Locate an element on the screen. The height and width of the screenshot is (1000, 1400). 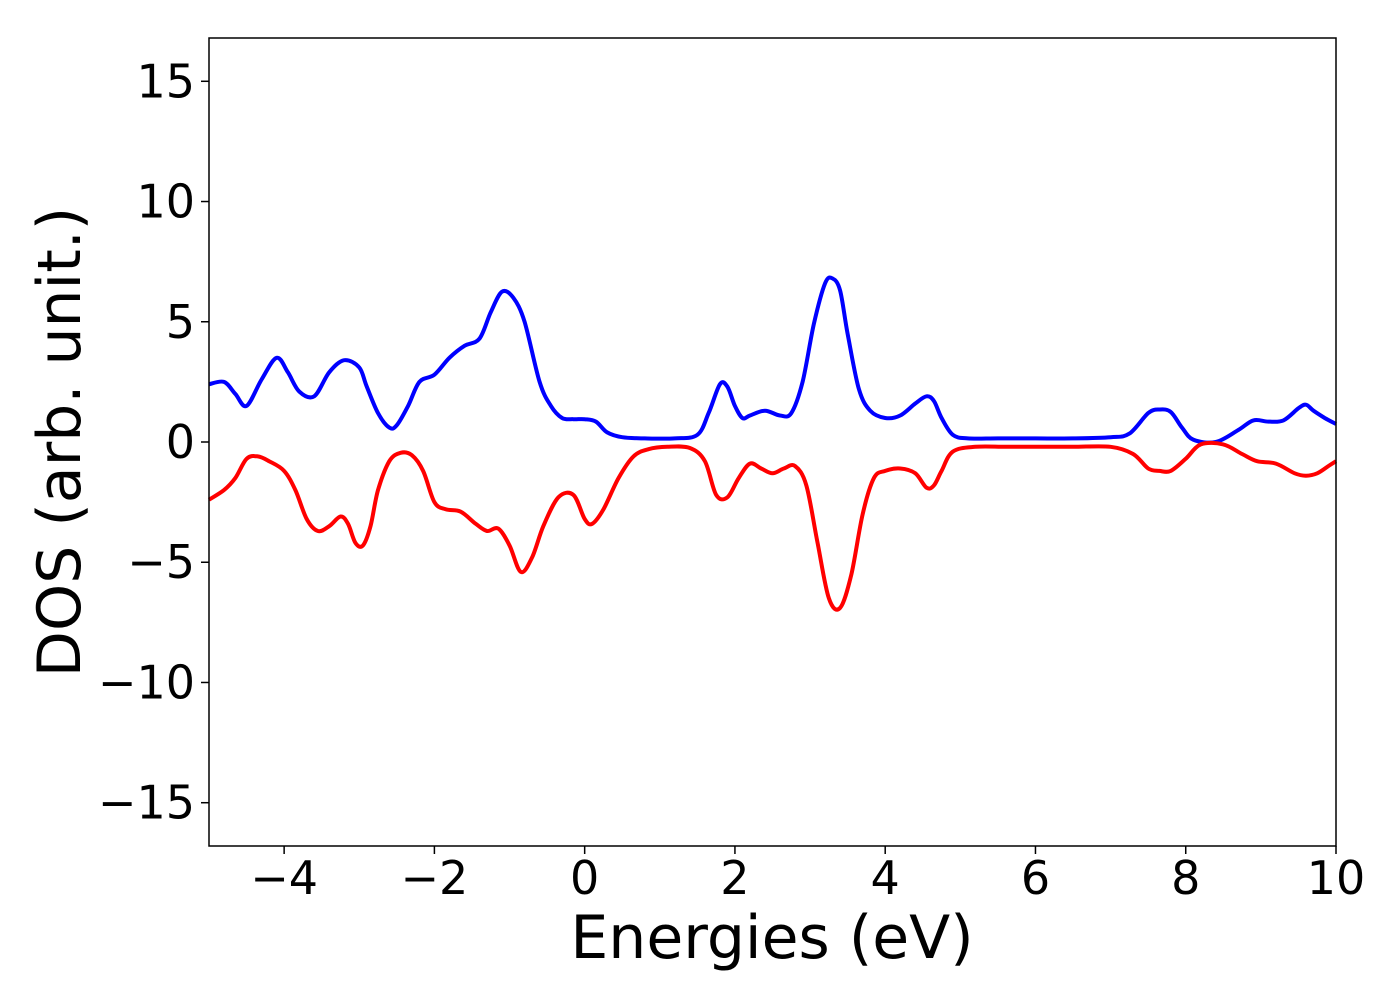
x-tick-label: 4 is located at coordinates (885, 878).